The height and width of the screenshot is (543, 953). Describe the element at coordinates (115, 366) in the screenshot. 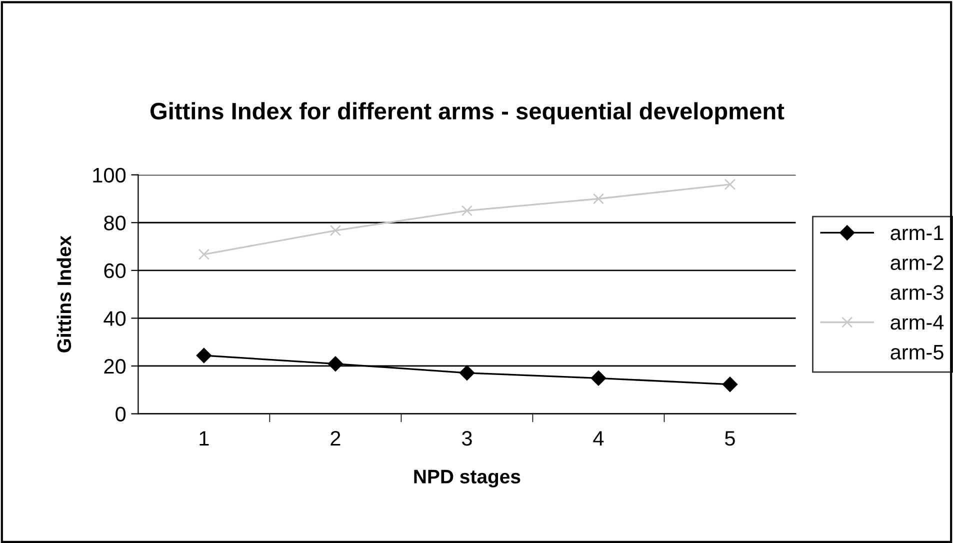

I see `y-tick-label: 20` at that location.